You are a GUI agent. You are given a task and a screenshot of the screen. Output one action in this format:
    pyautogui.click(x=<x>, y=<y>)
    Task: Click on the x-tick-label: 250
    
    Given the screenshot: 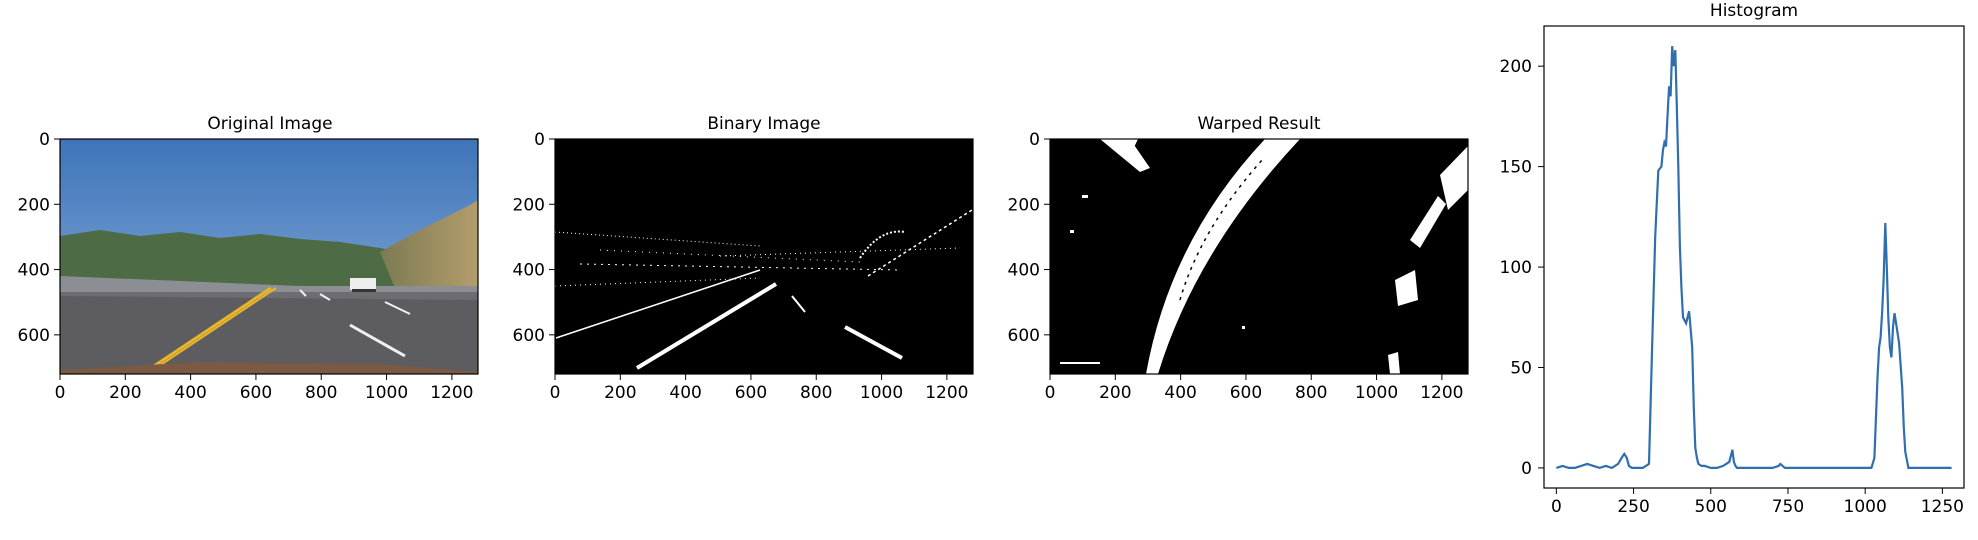 What is the action you would take?
    pyautogui.click(x=1633, y=507)
    